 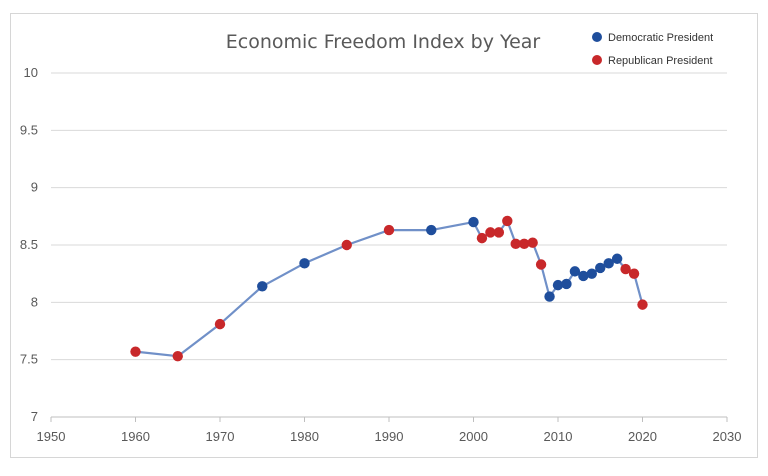 What do you see at coordinates (304, 436) in the screenshot?
I see `x-tick-label: 1980` at bounding box center [304, 436].